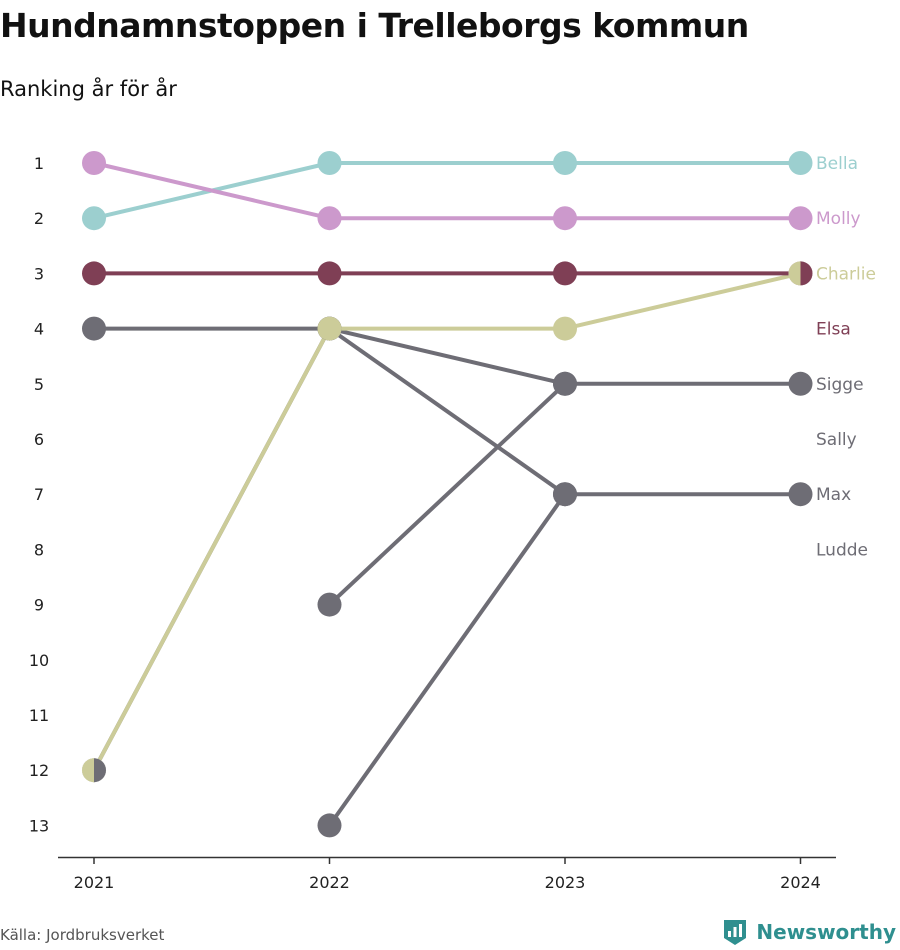 The height and width of the screenshot is (950, 900). I want to click on y-tick-label: 2, so click(39, 218).